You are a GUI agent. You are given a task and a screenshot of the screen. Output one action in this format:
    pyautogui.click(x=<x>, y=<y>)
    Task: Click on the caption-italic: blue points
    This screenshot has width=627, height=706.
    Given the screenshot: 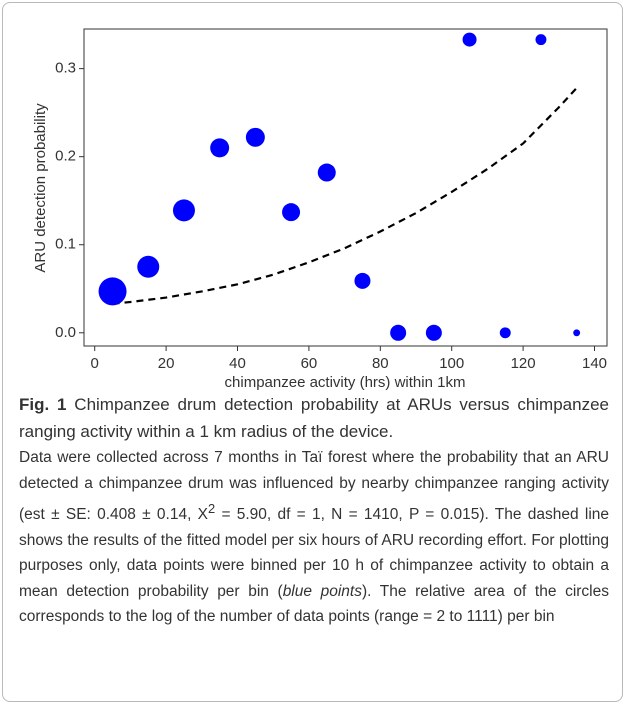 What is the action you would take?
    pyautogui.click(x=322, y=591)
    